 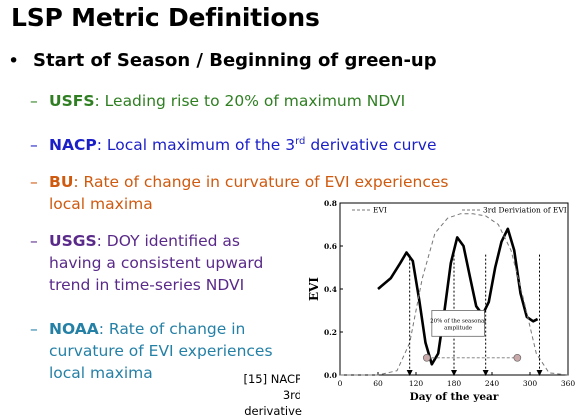 What do you see at coordinates (330, 246) in the screenshot?
I see `y-tick-label: 0.6` at bounding box center [330, 246].